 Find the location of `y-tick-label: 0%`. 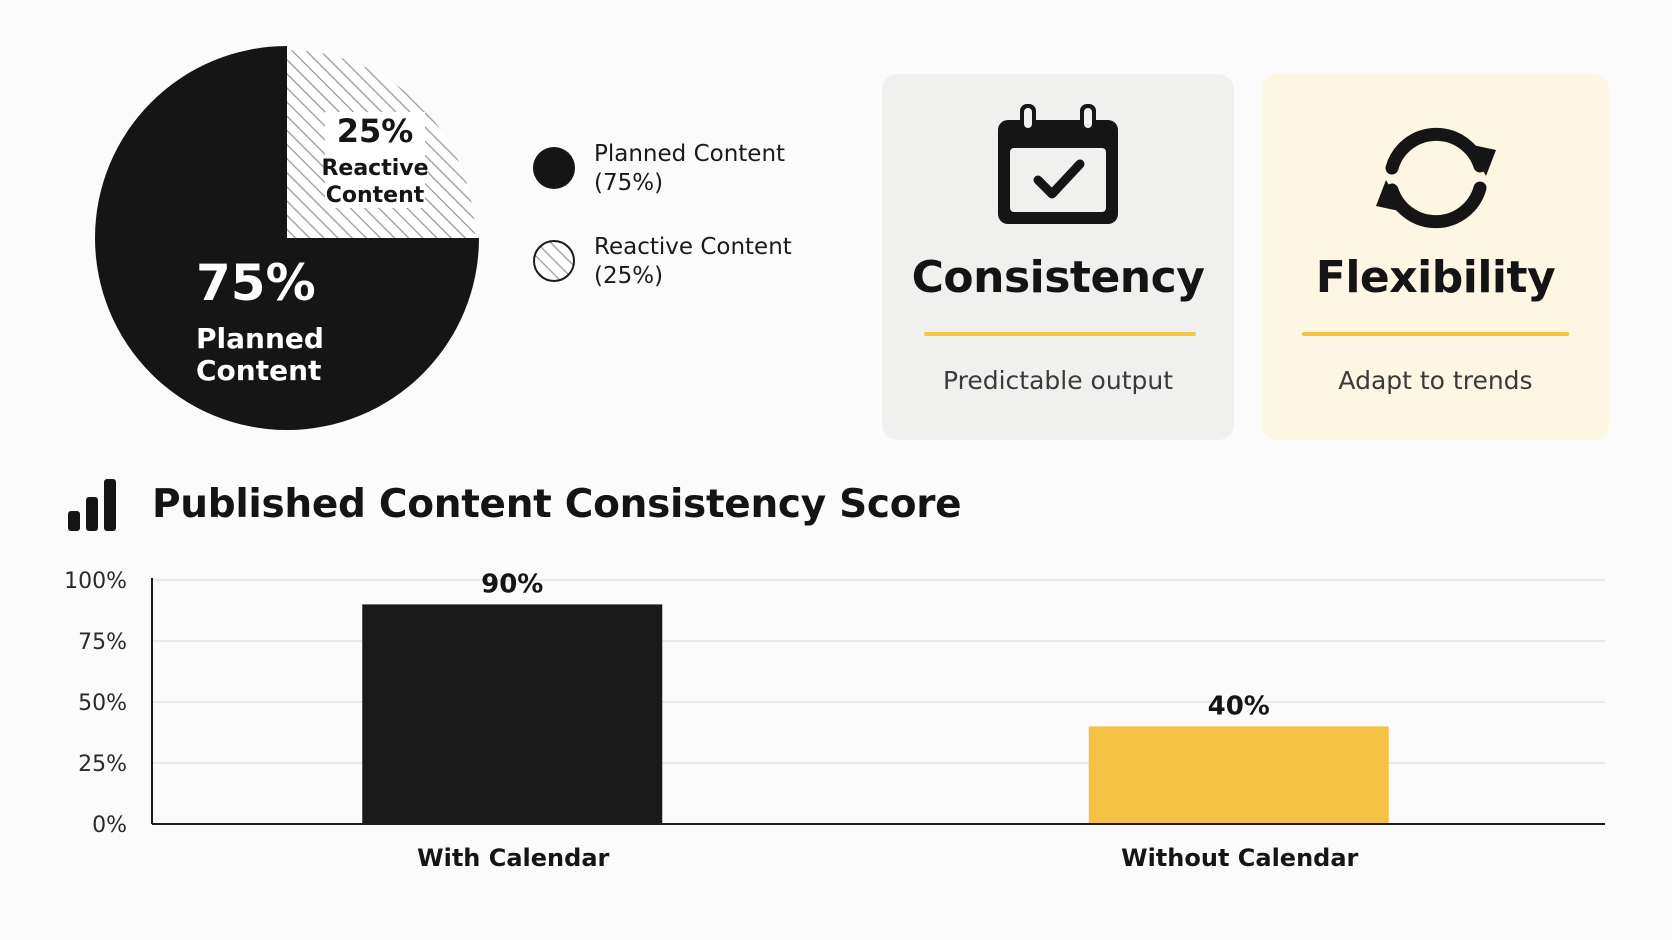

y-tick-label: 0% is located at coordinates (109, 825).